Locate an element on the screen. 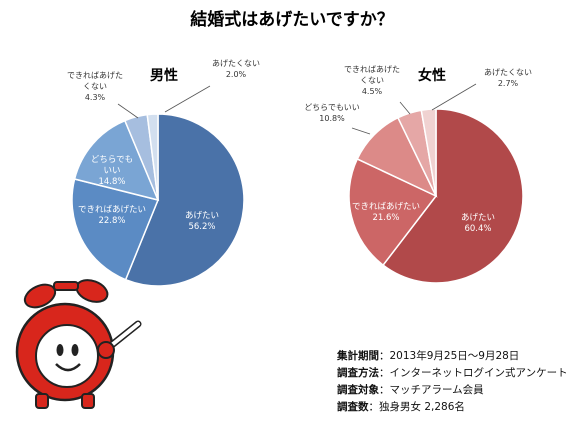  survey-info-row: 調査対象：マッチアラーム会員 is located at coordinates (410, 390).